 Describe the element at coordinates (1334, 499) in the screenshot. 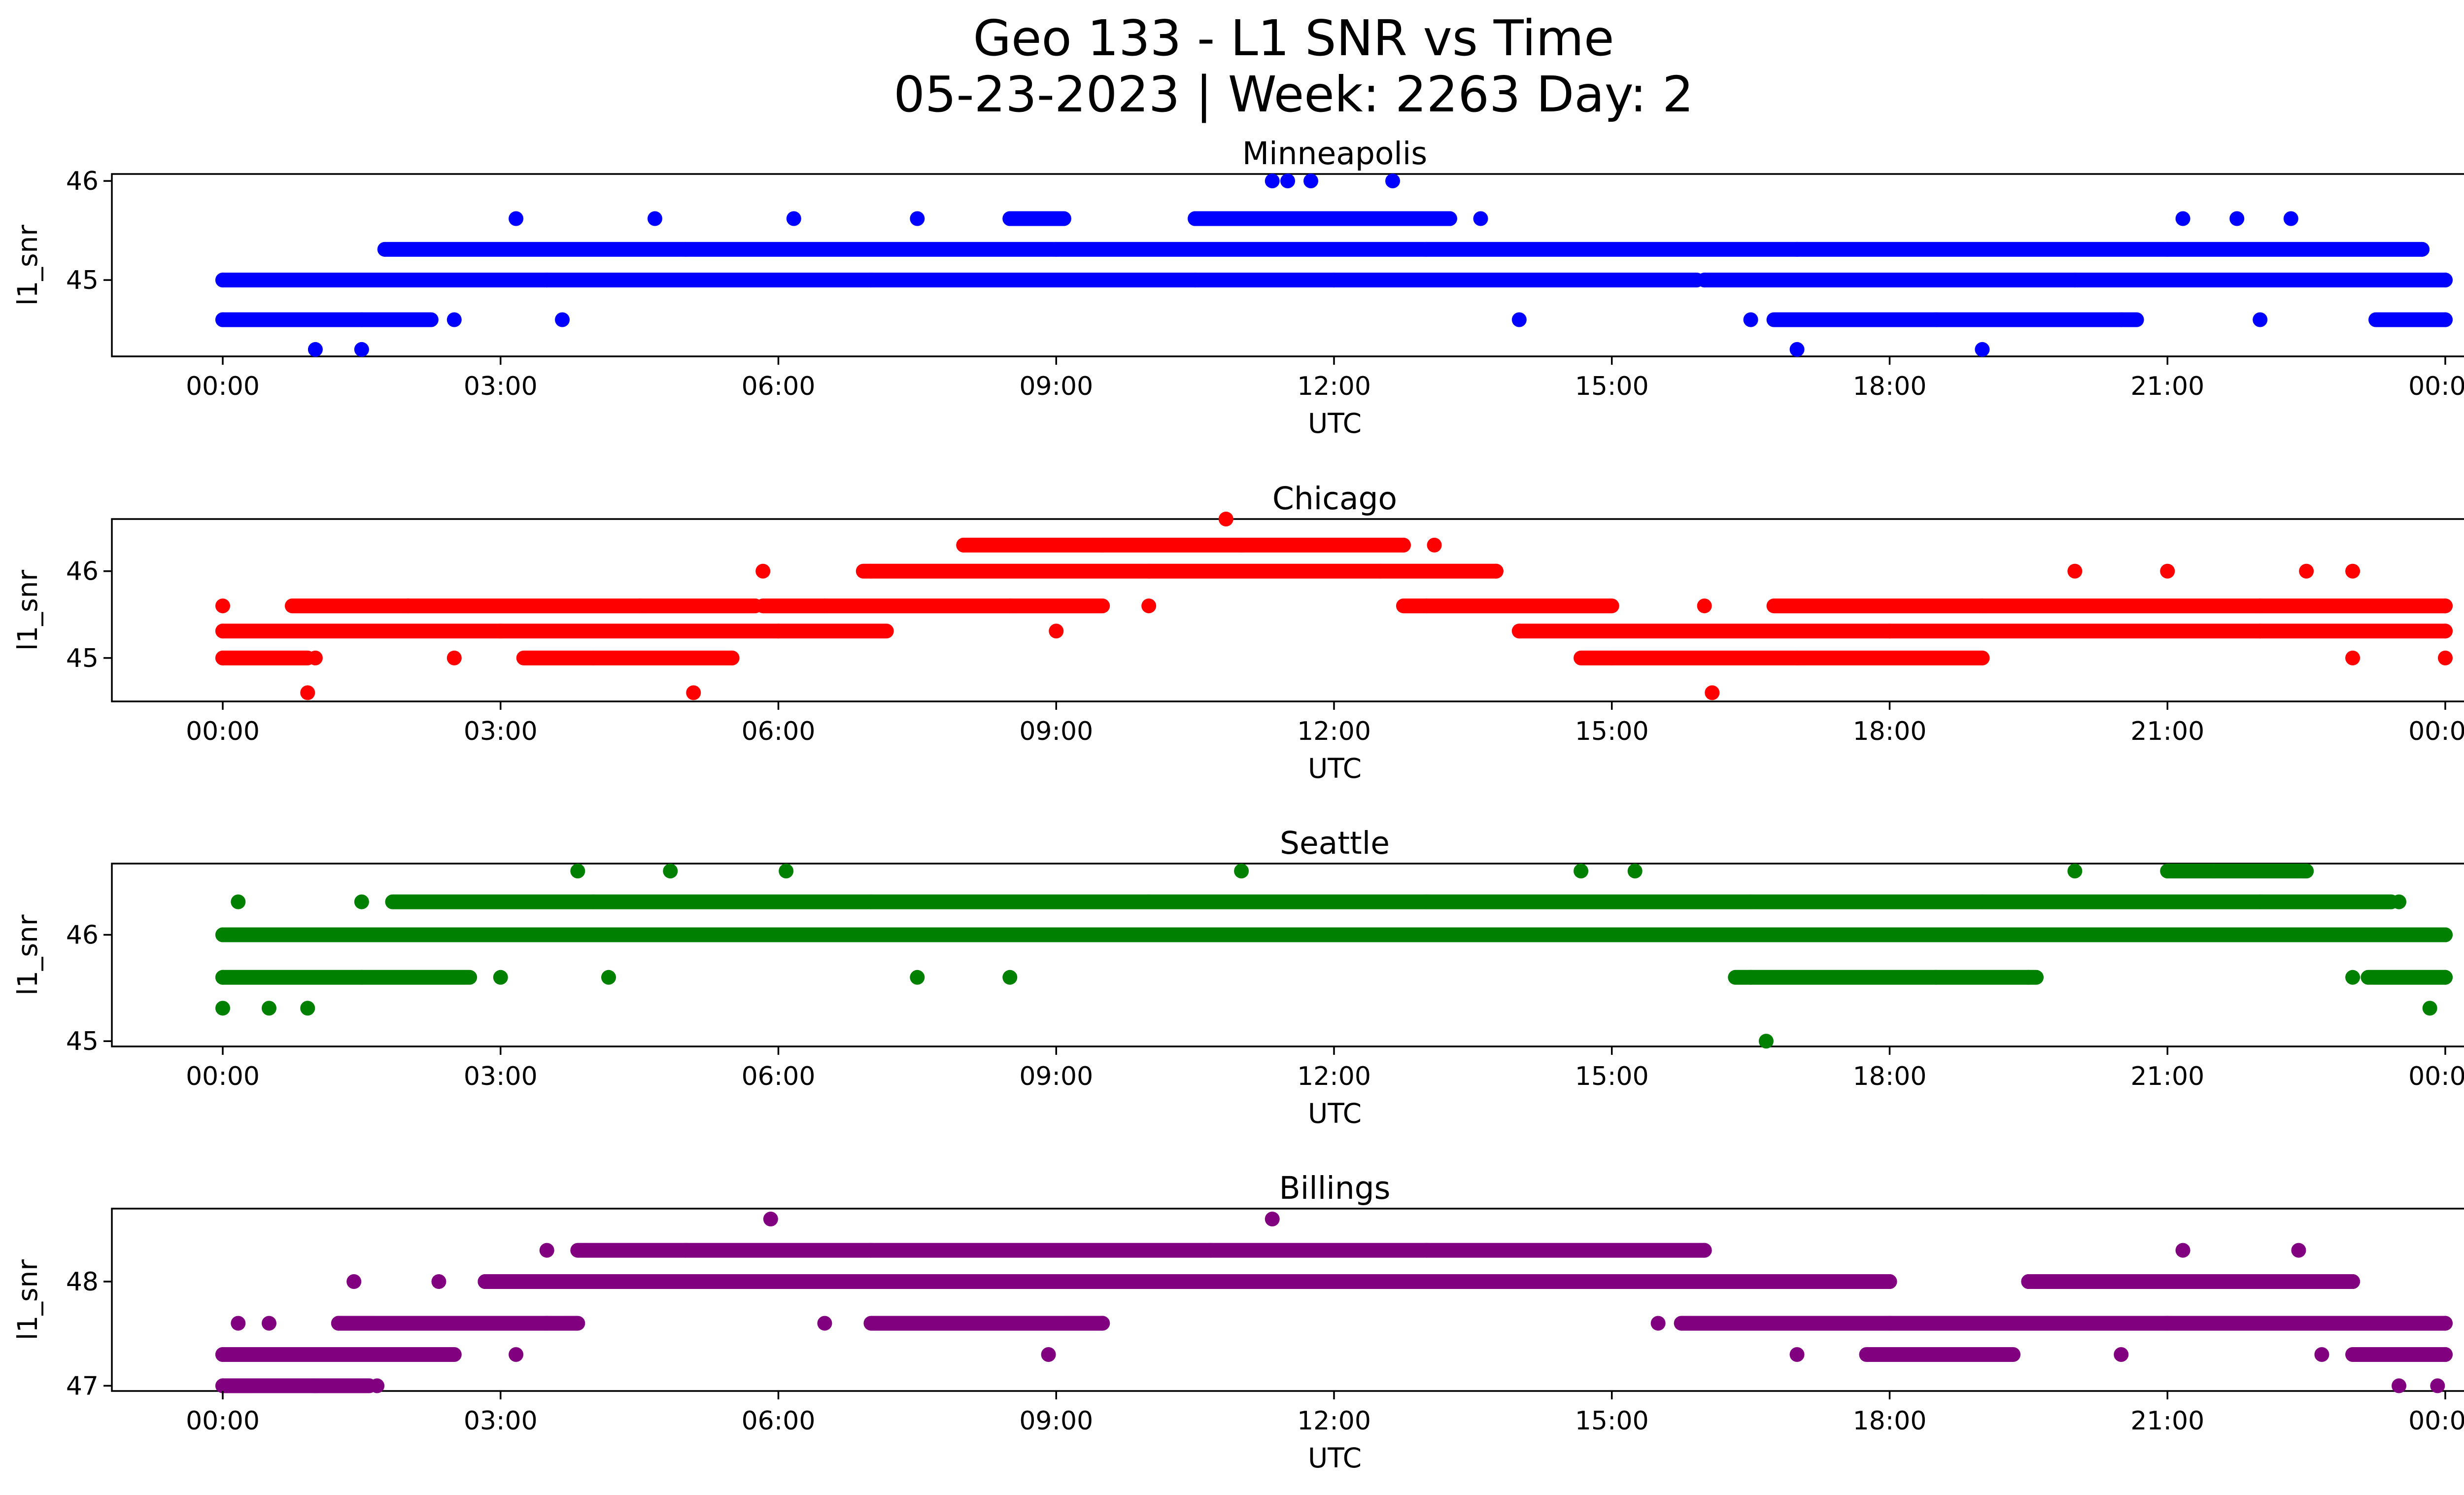

I see `subplot-title: Chicago` at that location.